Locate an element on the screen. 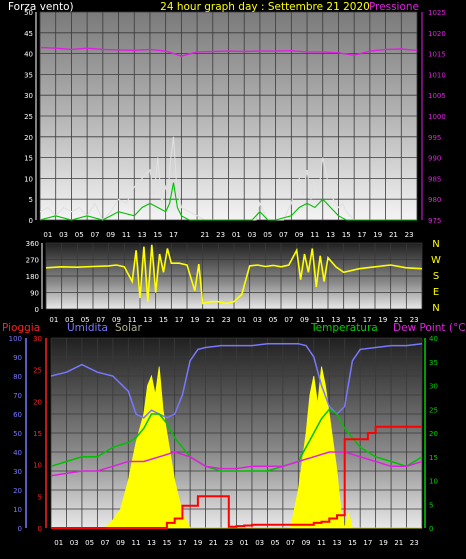 The width and height of the screenshot is (466, 559). direction-tick-label: 0 is located at coordinates (37, 310).